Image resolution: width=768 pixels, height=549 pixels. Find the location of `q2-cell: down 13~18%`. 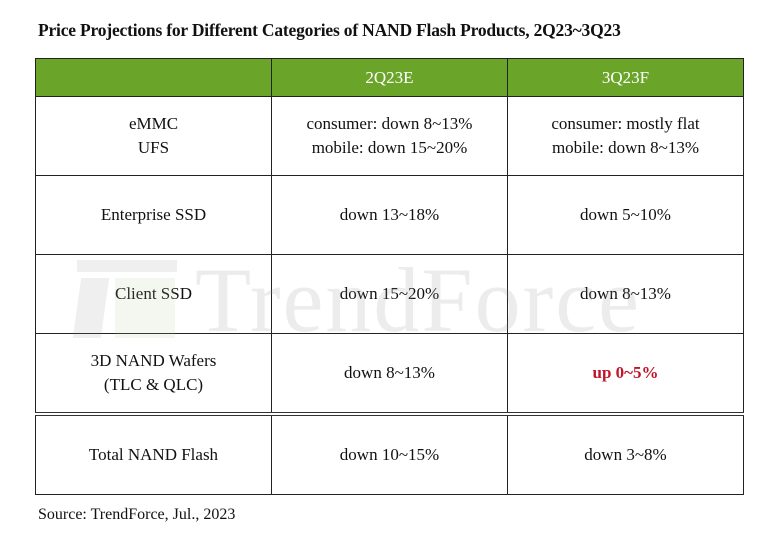

q2-cell: down 13~18% is located at coordinates (389, 215).